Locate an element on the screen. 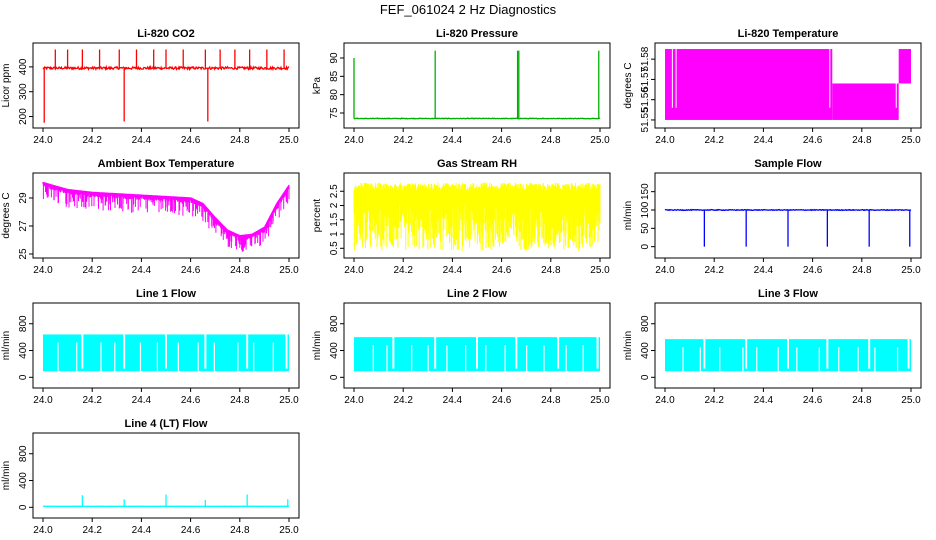 This screenshot has height=540, width=936. y-tick-label: 150 is located at coordinates (645, 191).